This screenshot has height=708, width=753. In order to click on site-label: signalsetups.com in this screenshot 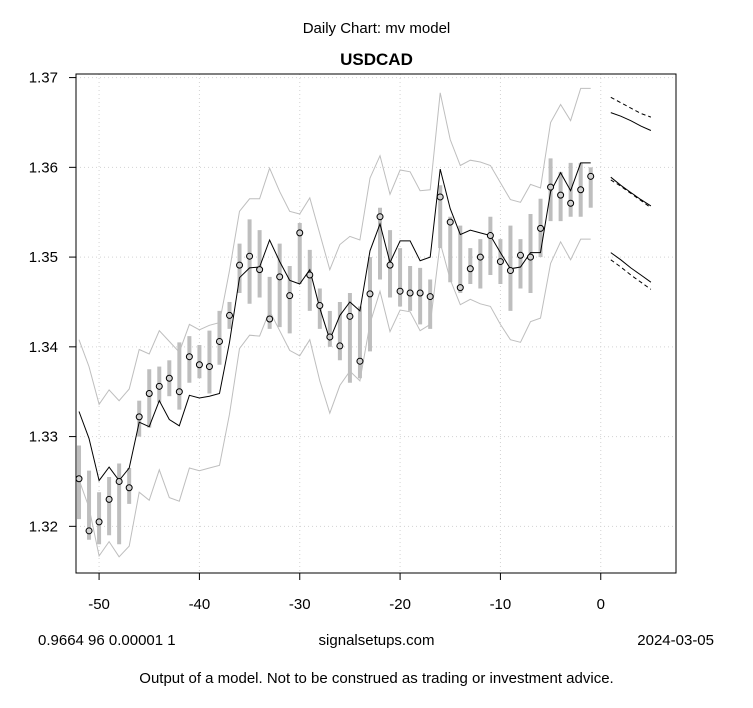, I will do `click(376, 640)`.